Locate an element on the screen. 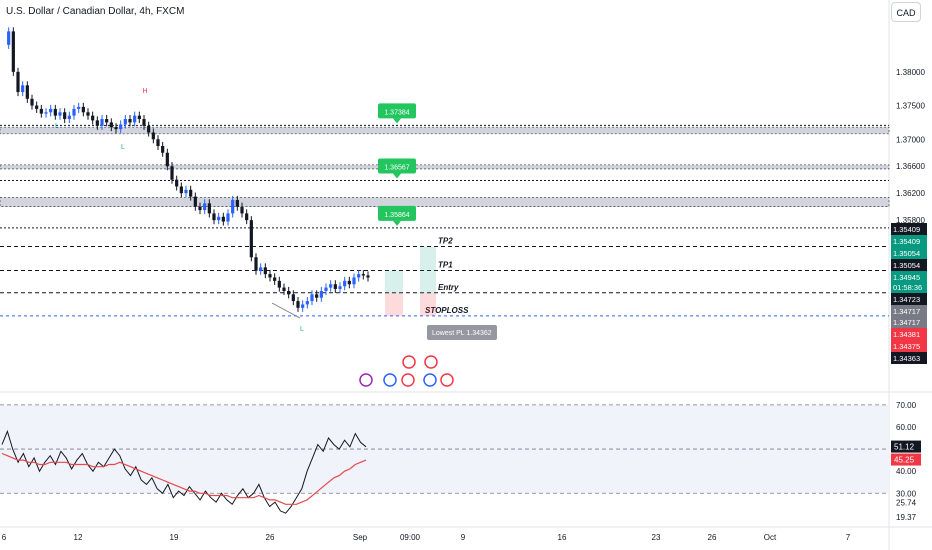 Image resolution: width=932 pixels, height=550 pixels. rsi-tick: 60.00 is located at coordinates (906, 427).